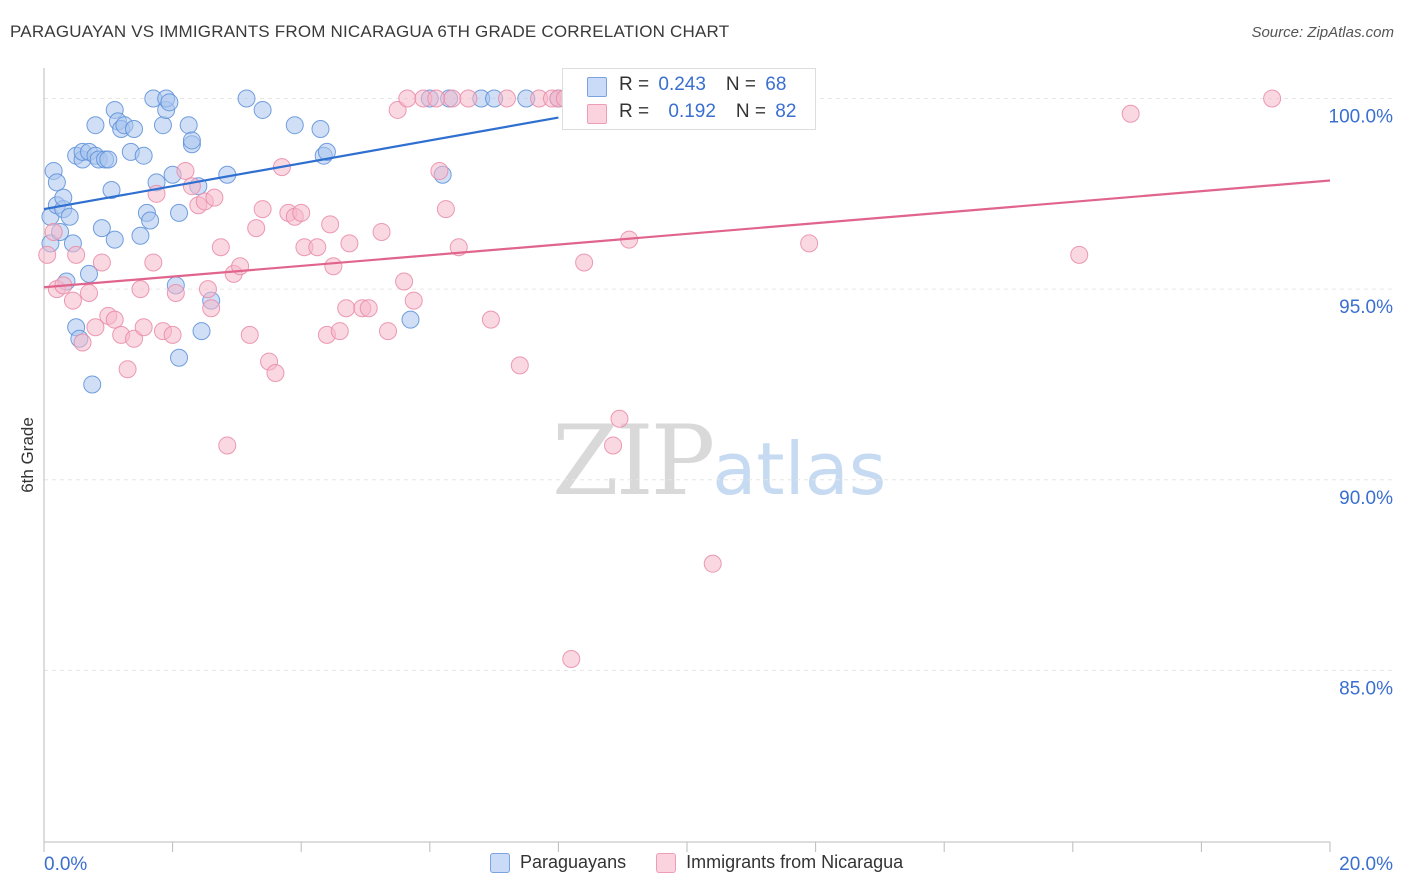  Describe the element at coordinates (1322, 32) in the screenshot. I see `source-credit: Source: ZipAtlas.com` at that location.